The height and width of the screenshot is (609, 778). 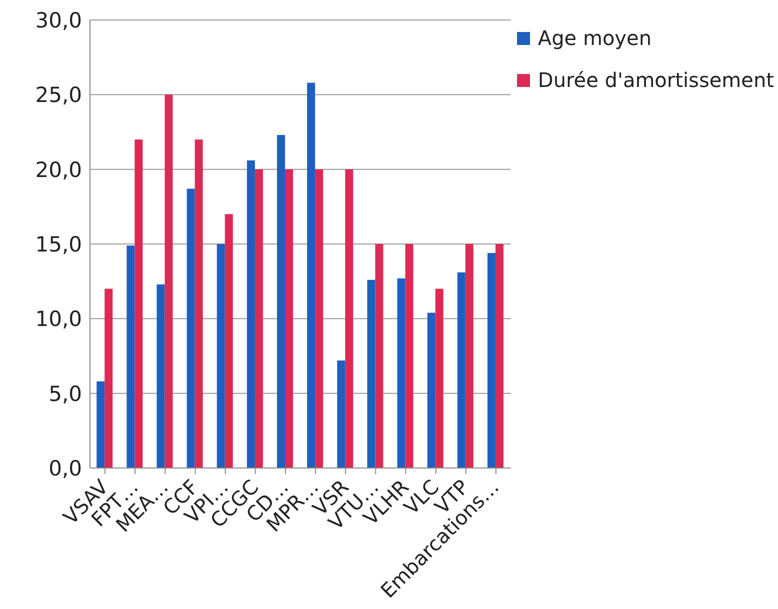 What do you see at coordinates (65, 394) in the screenshot?
I see `y-tick-label: 5,0` at bounding box center [65, 394].